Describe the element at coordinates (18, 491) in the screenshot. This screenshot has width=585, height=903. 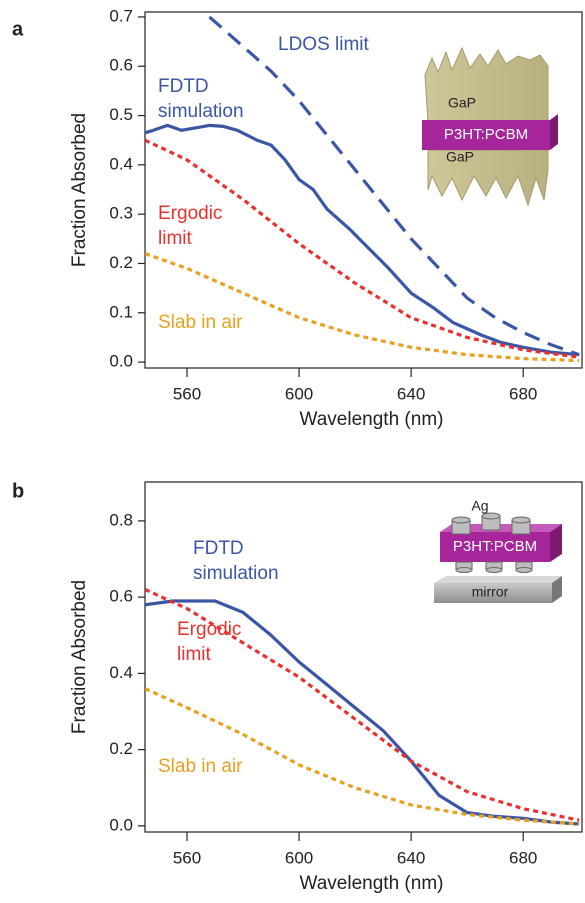
I see `panel-label: b` at that location.